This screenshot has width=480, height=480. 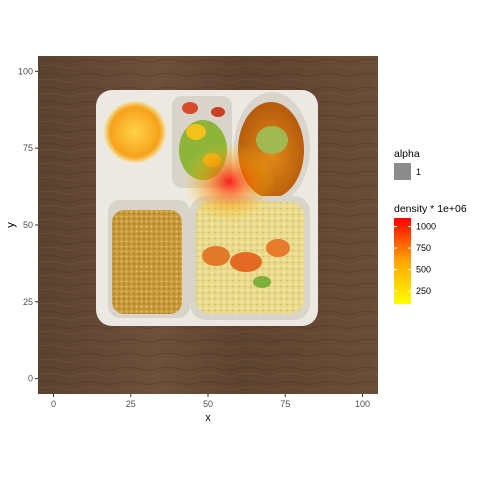 I want to click on colorbar-label: 500, so click(x=423, y=270).